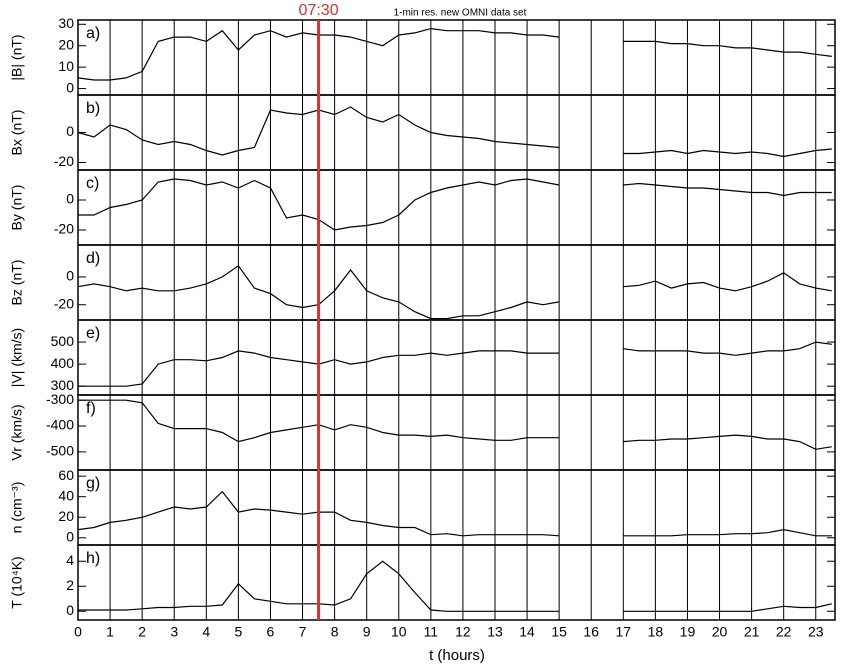 This screenshot has width=850, height=668. What do you see at coordinates (463, 632) in the screenshot?
I see `x-tick-label: 12` at bounding box center [463, 632].